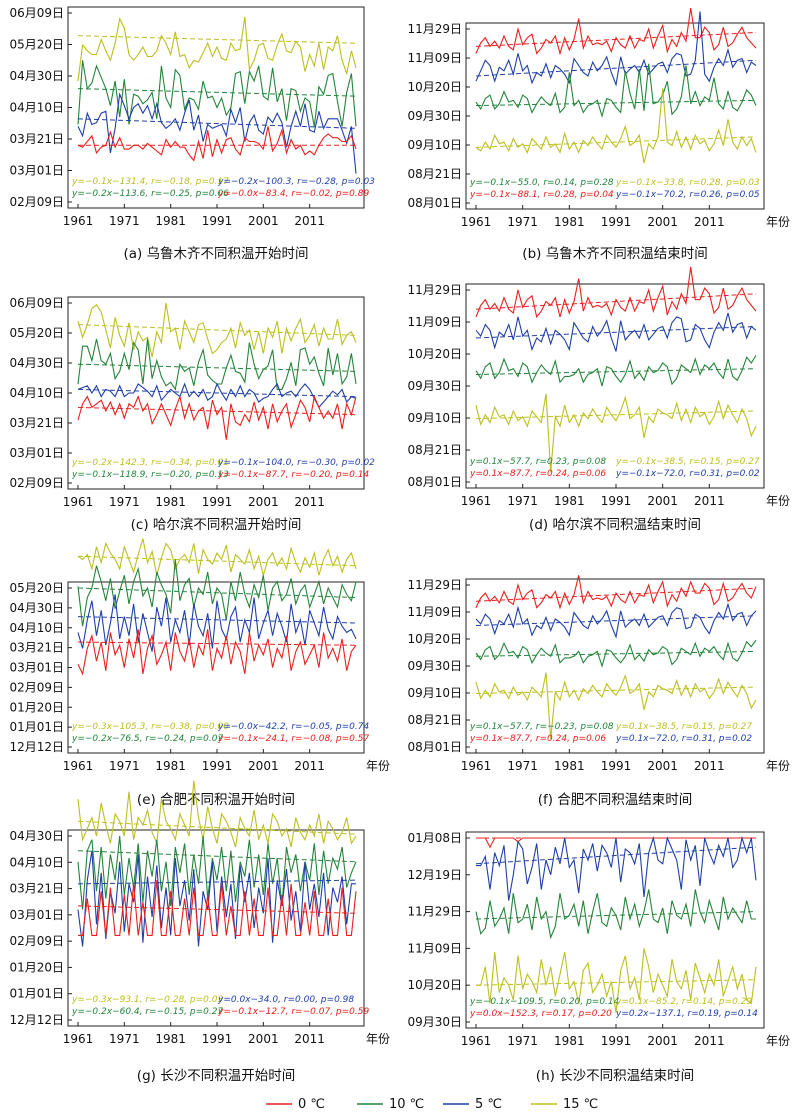  What do you see at coordinates (537, 474) in the screenshot?
I see `regression-equation: y=0.1x−87.7, r=0.24, p=0.06` at bounding box center [537, 474].